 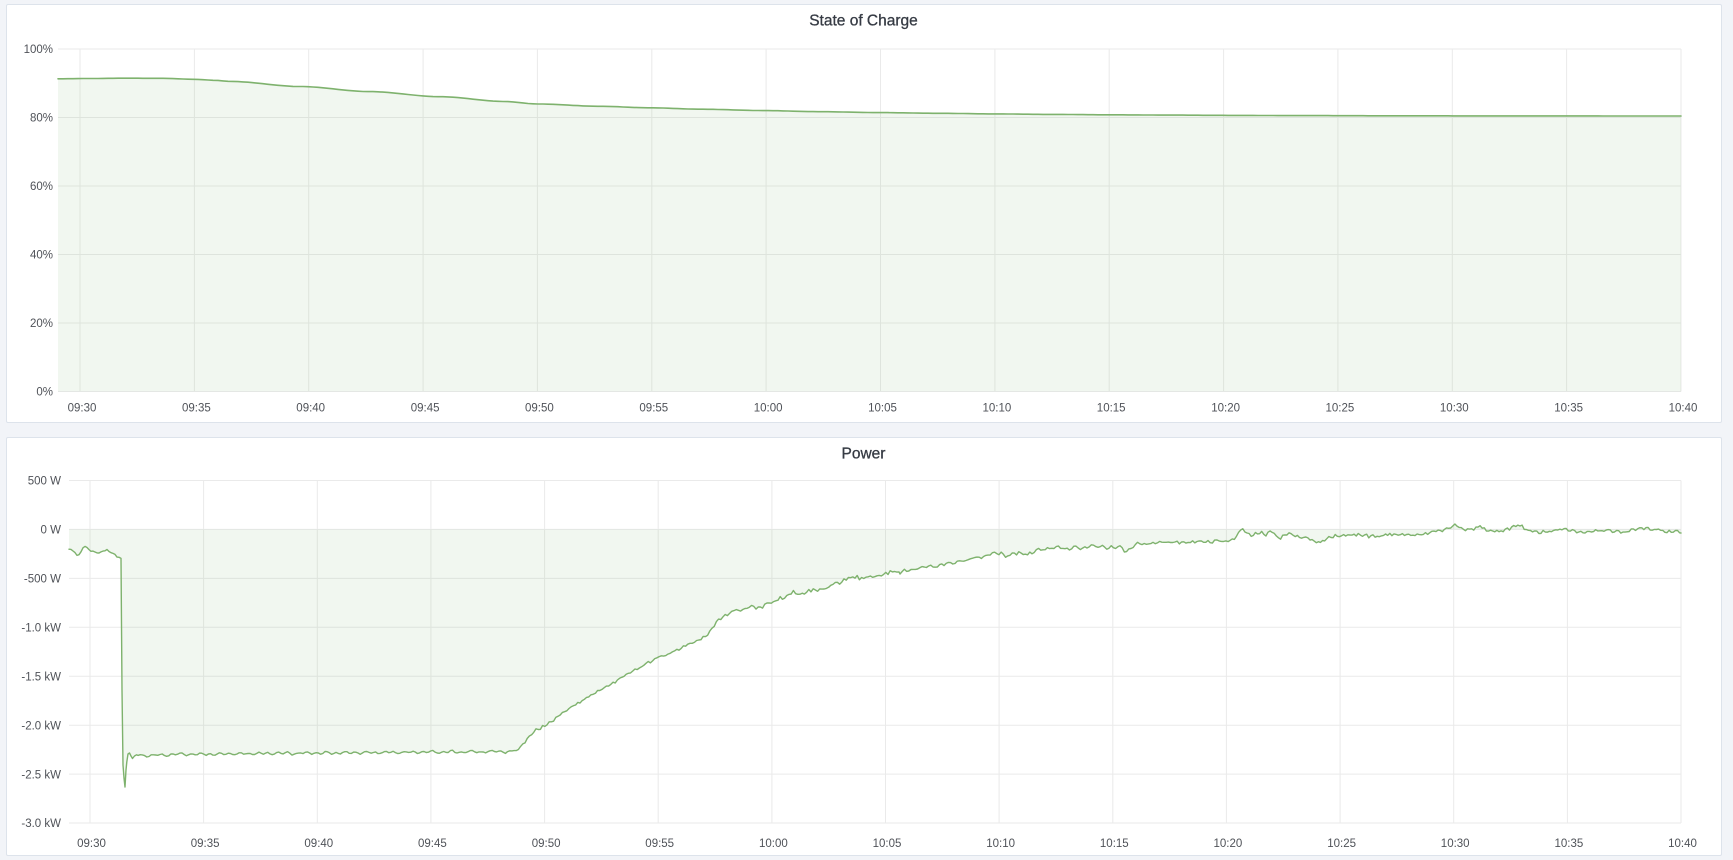 What do you see at coordinates (41, 629) in the screenshot?
I see `svg-text: -1.0 kW` at bounding box center [41, 629].